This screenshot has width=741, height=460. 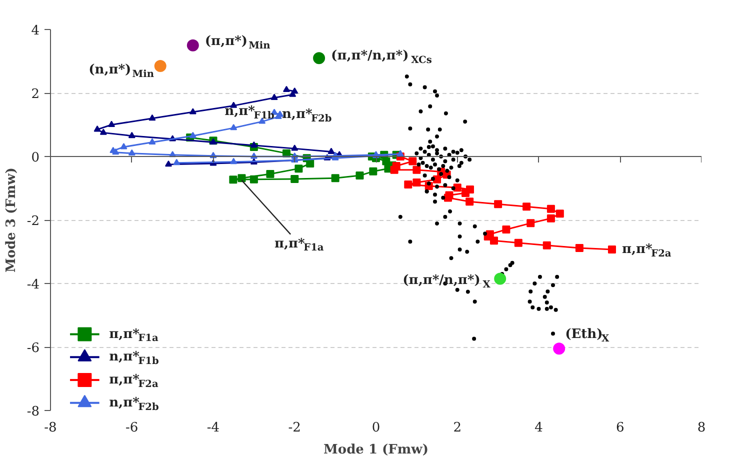 I want to click on x-tick-label: -2, so click(x=294, y=428).